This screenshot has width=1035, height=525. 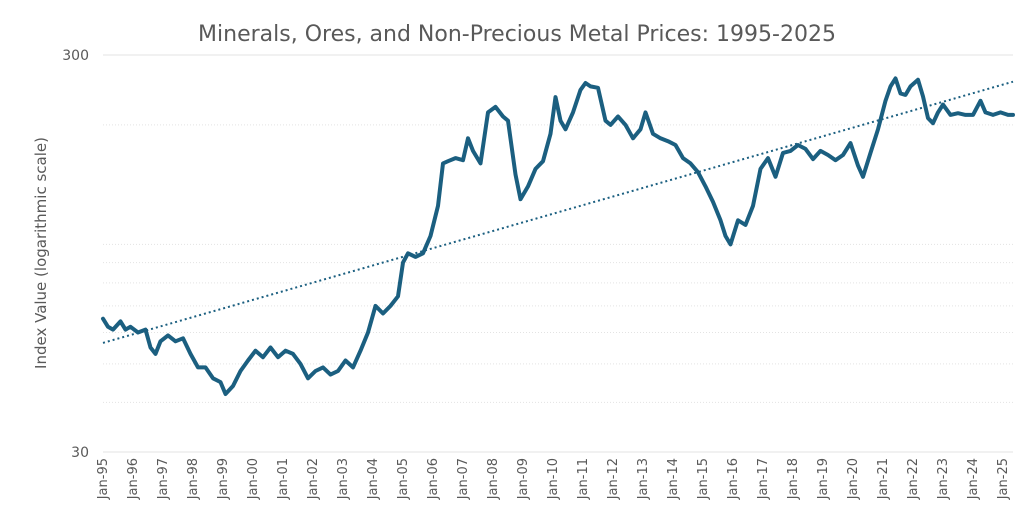 I want to click on x-tick-label: Jan-23, so click(x=943, y=479).